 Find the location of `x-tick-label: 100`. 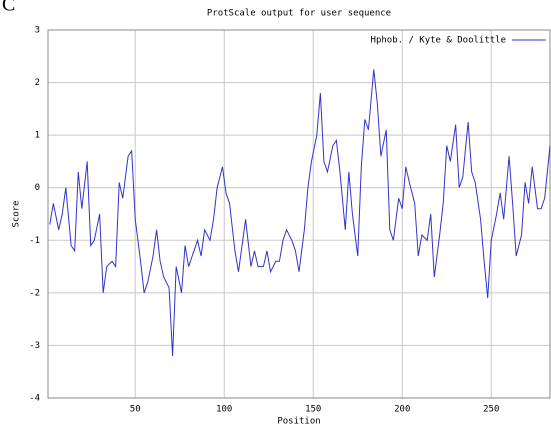

x-tick-label: 100 is located at coordinates (224, 410).